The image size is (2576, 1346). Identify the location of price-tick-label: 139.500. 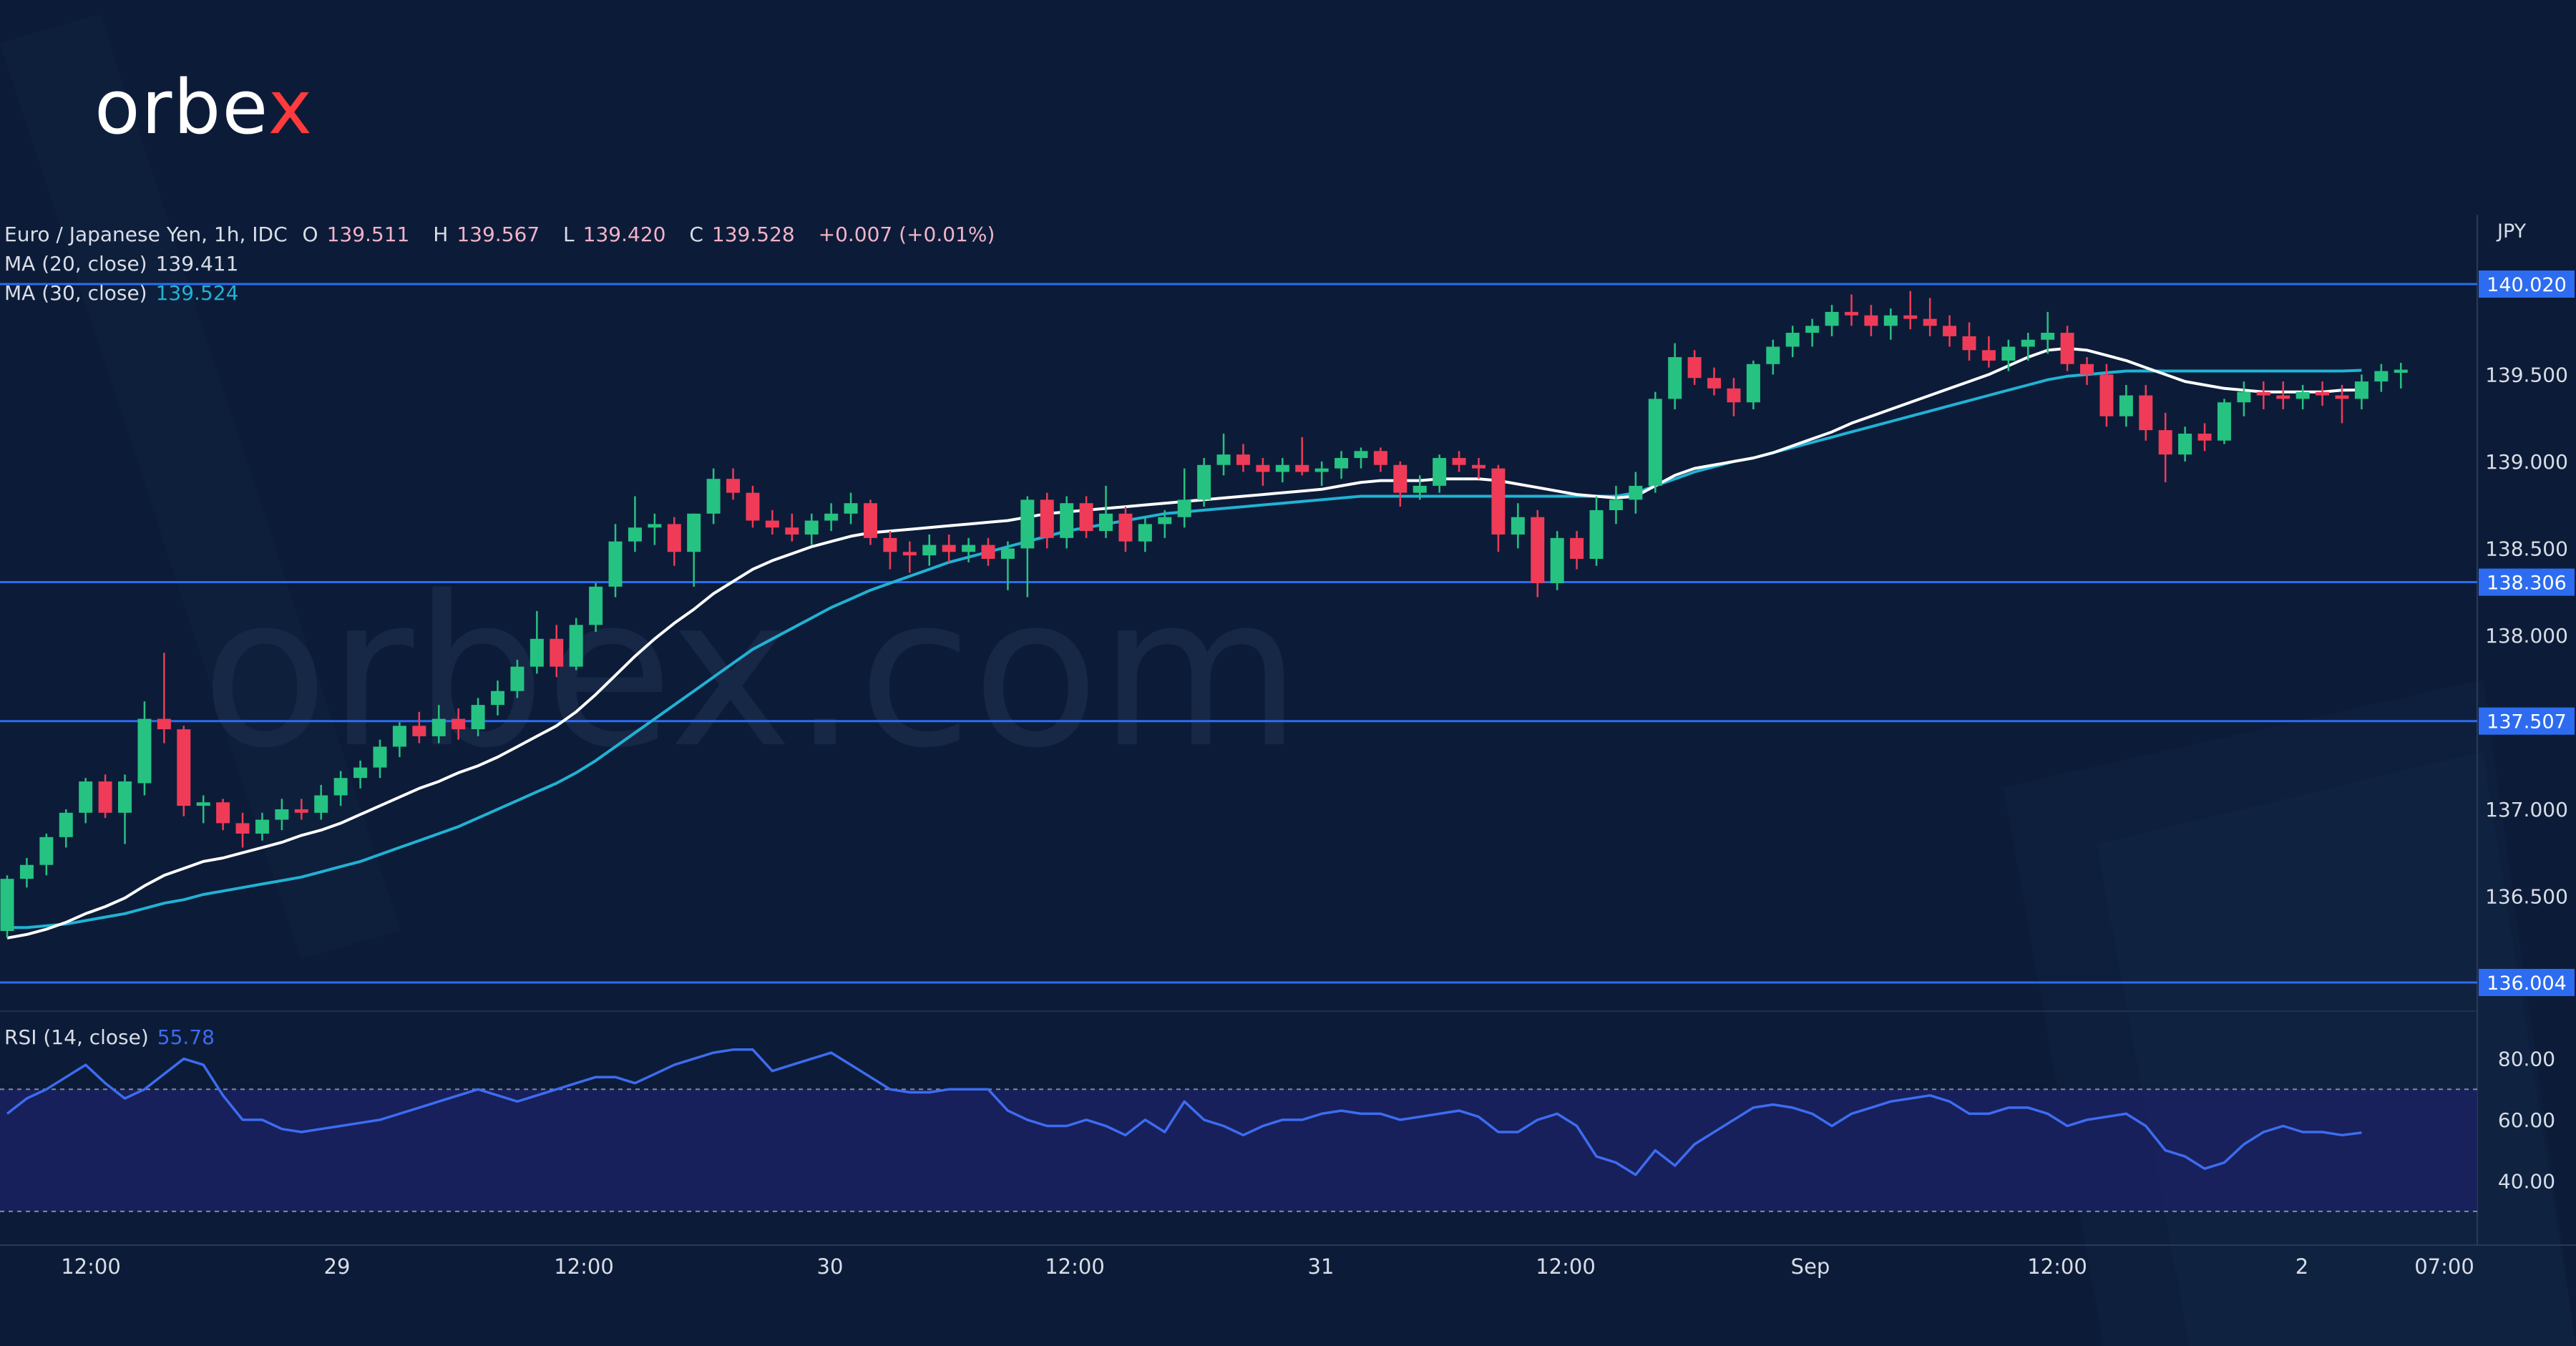
(2526, 374).